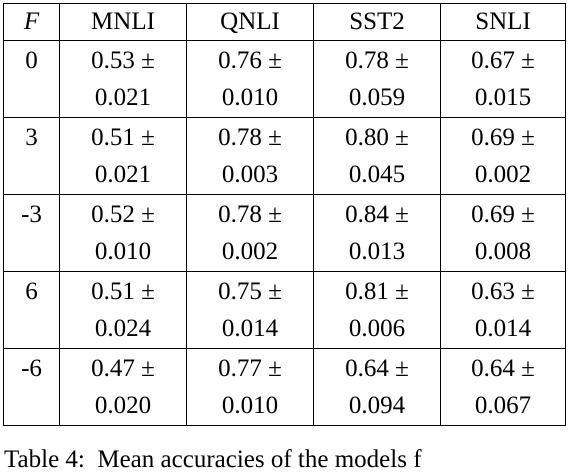 This screenshot has height=474, width=568. What do you see at coordinates (250, 79) in the screenshot?
I see `result-cell: 0.76 ± 0.010` at bounding box center [250, 79].